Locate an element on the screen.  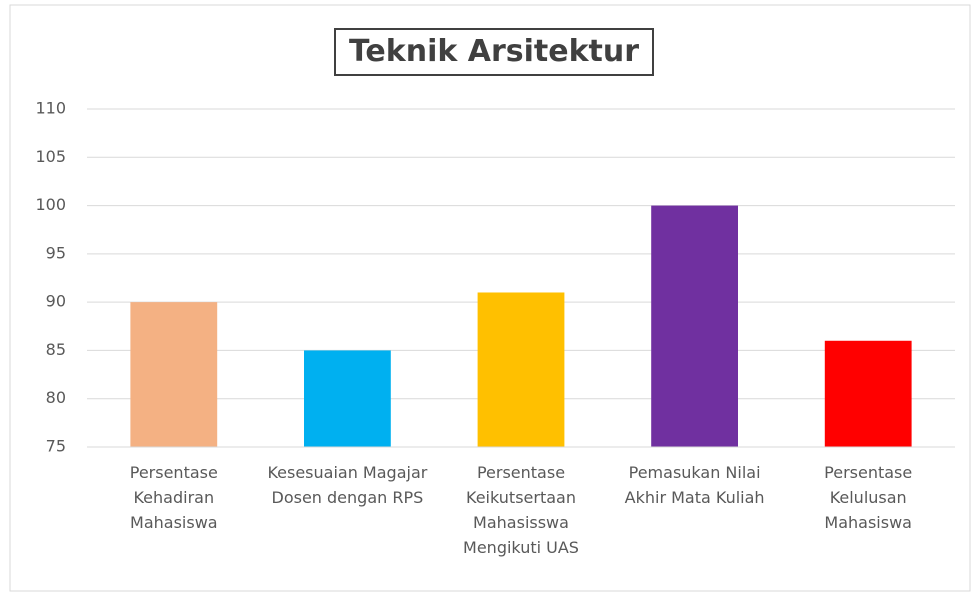
x-tick-label: Kesesuaian Magajar Dosen dengan RPS is located at coordinates (347, 485).